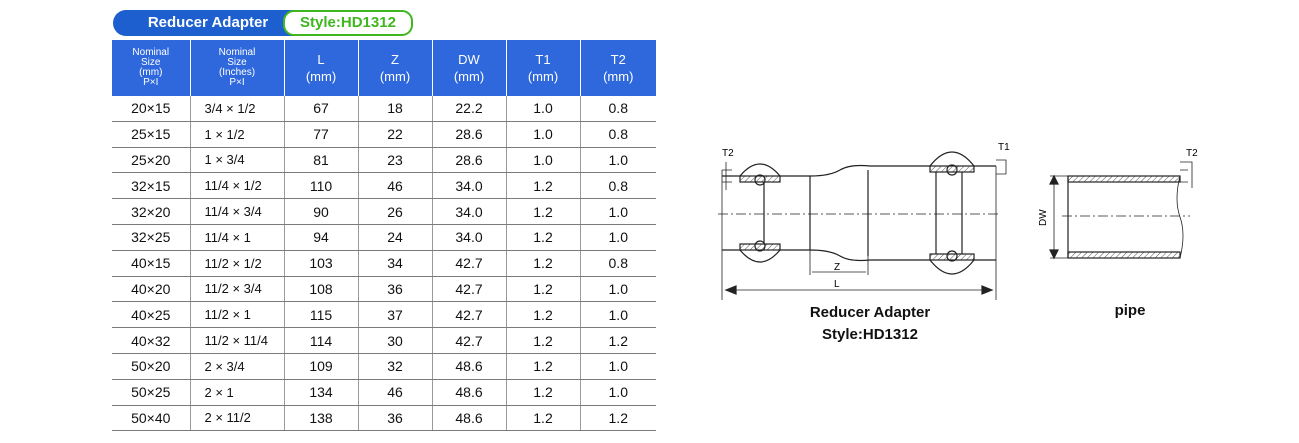  What do you see at coordinates (543, 59) in the screenshot?
I see `header-line: T1` at bounding box center [543, 59].